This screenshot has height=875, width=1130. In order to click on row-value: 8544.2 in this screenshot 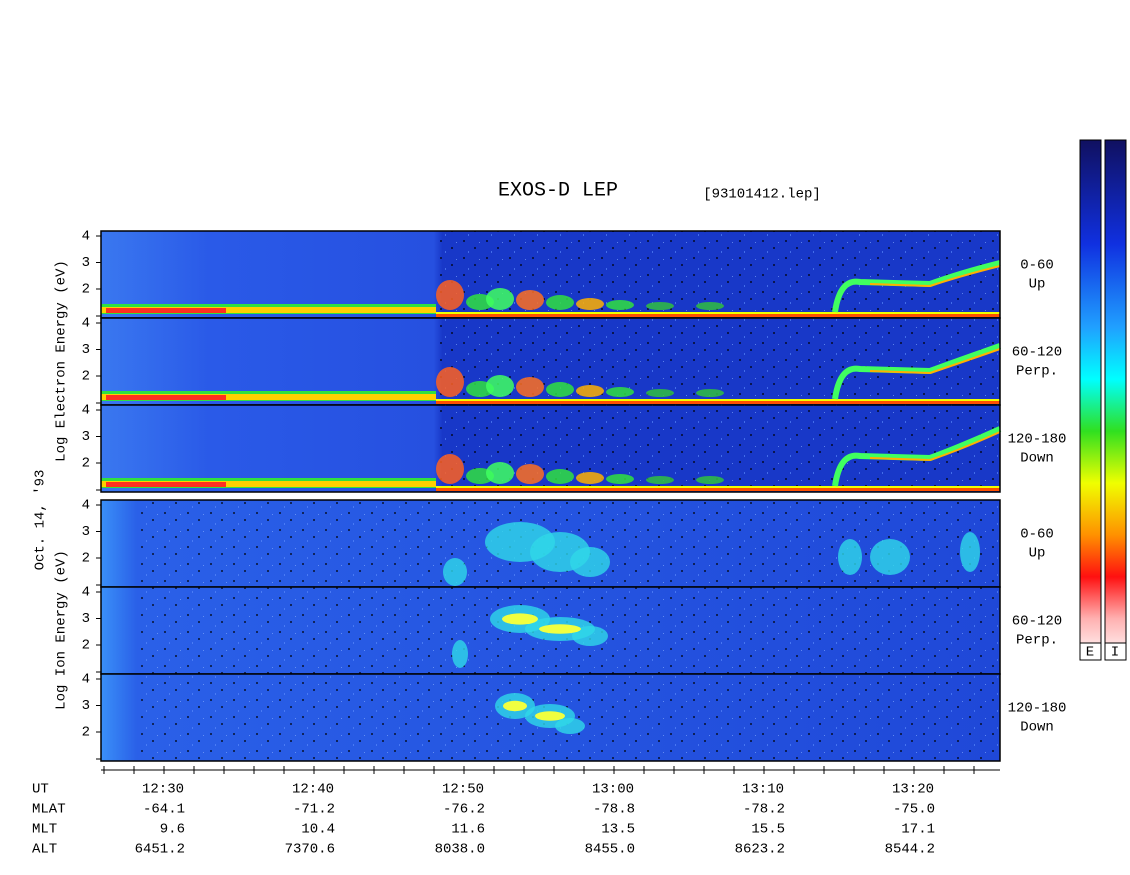, I will do `click(910, 850)`.